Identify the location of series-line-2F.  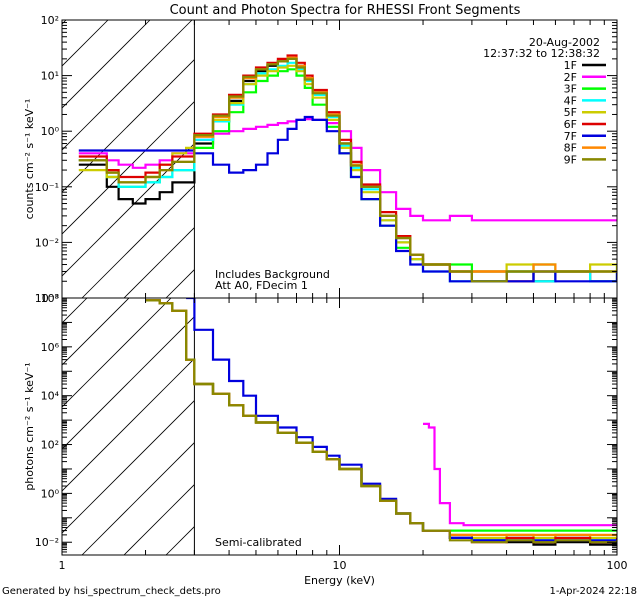
(520, 474).